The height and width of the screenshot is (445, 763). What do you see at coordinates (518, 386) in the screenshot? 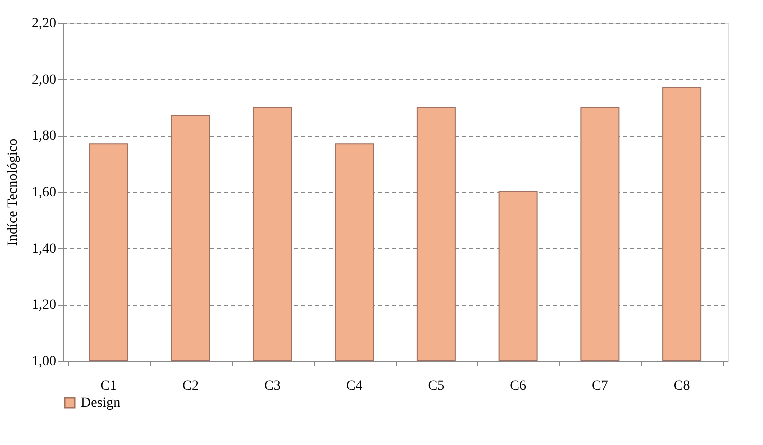
I see `x-tick-label: C6` at bounding box center [518, 386].